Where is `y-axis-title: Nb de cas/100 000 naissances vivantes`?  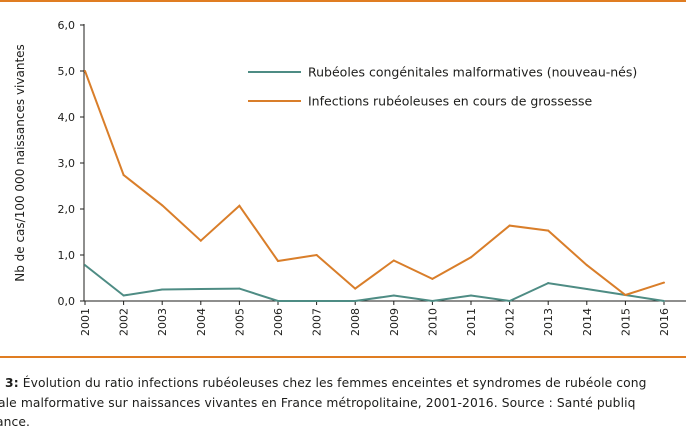
y-axis-title: Nb de cas/100 000 naissances vivantes is located at coordinates (20, 163).